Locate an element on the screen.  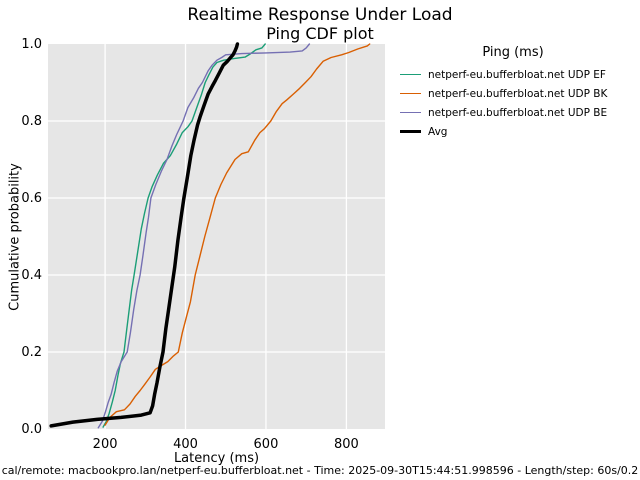
x-tick-label: 800 is located at coordinates (346, 444).